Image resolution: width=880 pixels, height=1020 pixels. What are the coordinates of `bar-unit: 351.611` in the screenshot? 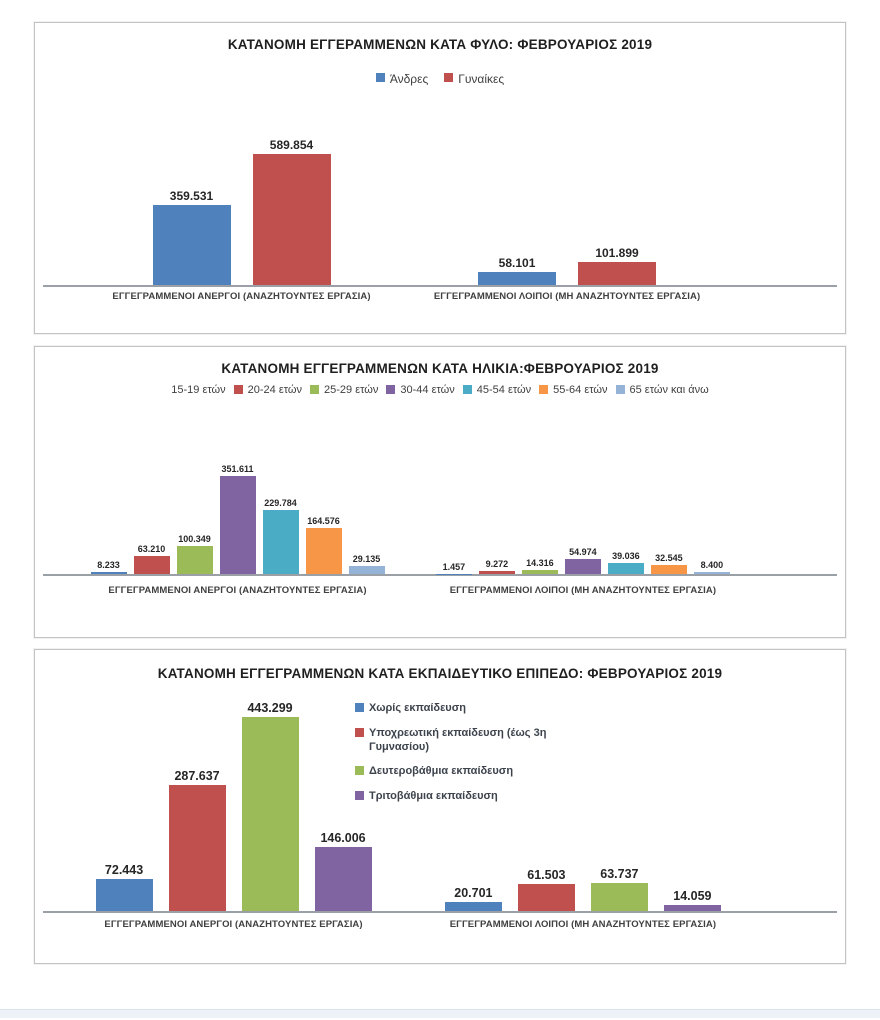 It's located at (237, 518).